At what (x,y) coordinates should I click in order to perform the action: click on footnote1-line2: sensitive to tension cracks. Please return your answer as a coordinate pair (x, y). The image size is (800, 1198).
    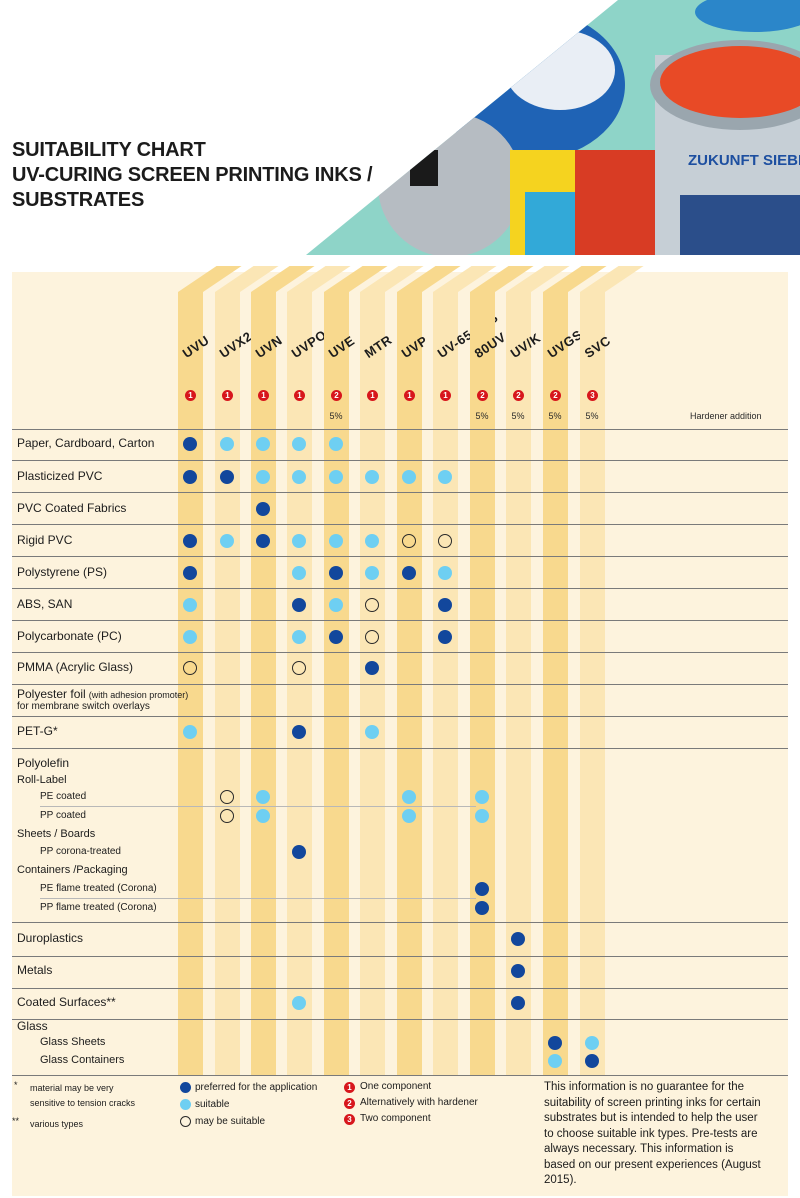
    Looking at the image, I should click on (83, 1103).